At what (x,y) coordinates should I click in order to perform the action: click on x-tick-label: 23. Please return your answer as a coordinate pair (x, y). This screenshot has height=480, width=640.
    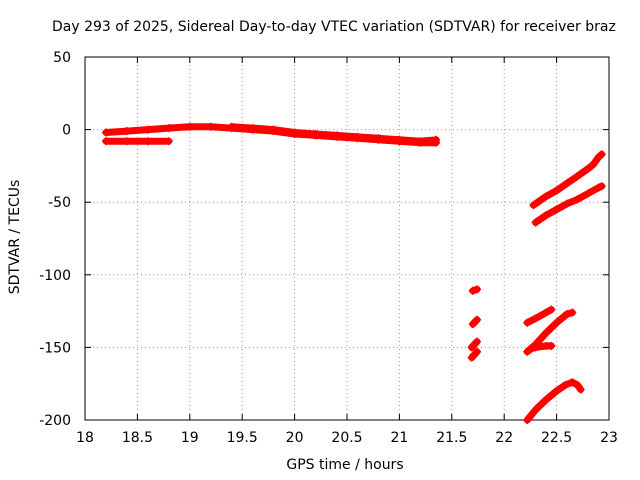
    Looking at the image, I should click on (609, 438).